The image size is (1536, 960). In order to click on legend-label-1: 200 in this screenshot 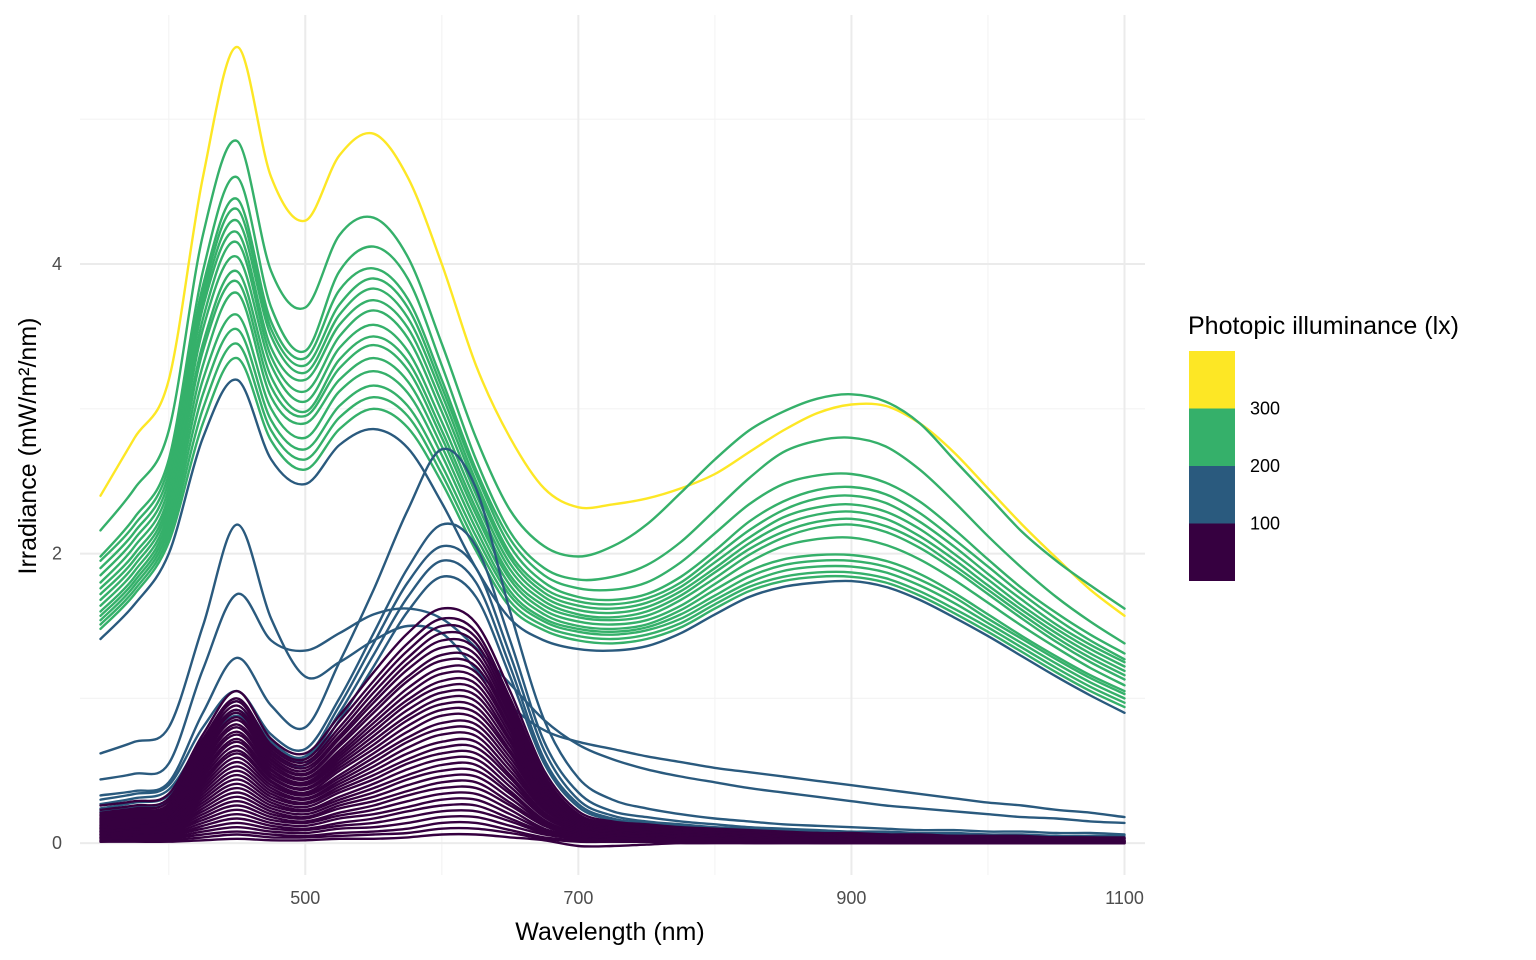, I will do `click(1265, 466)`.